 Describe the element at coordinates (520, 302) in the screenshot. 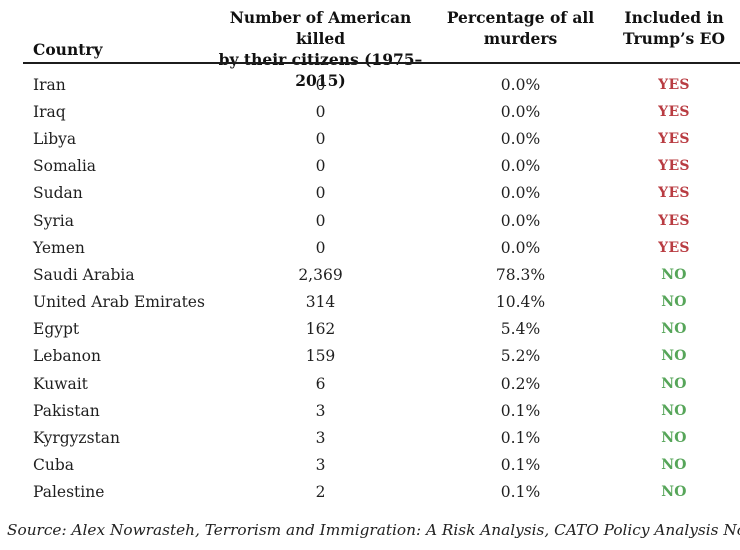

I see `pct-cell: 10.4%` at that location.